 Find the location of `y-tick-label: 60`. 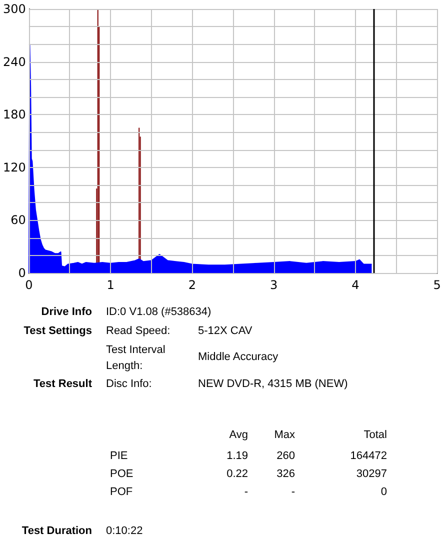

y-tick-label: 60 is located at coordinates (18, 220).